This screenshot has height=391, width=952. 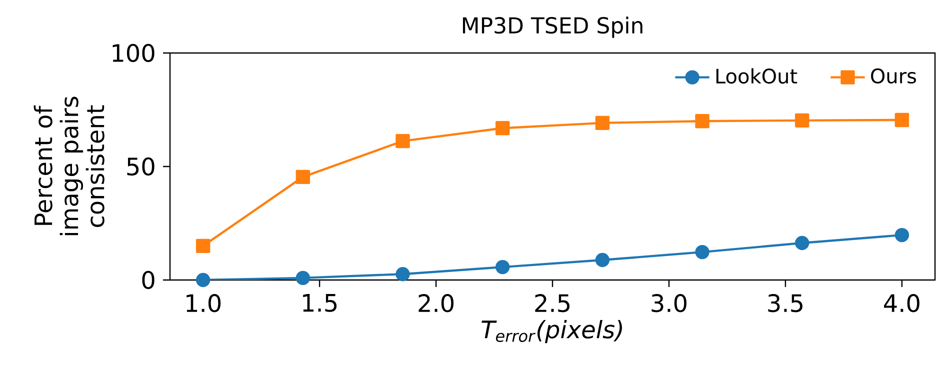 What do you see at coordinates (785, 303) in the screenshot?
I see `x-tick-label: 3.5` at bounding box center [785, 303].